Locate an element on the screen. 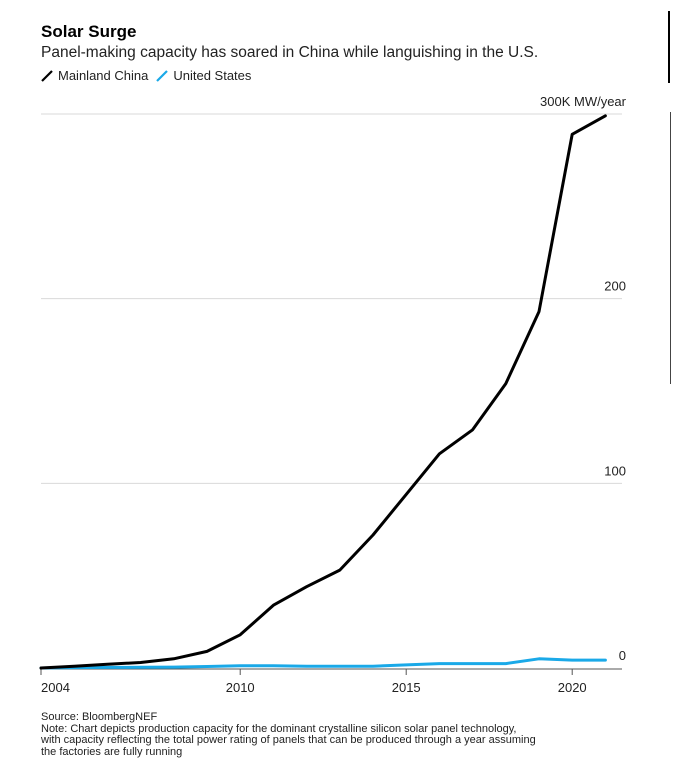 This screenshot has width=680, height=771. y-tick-label-3: 300K MW/year is located at coordinates (583, 101).